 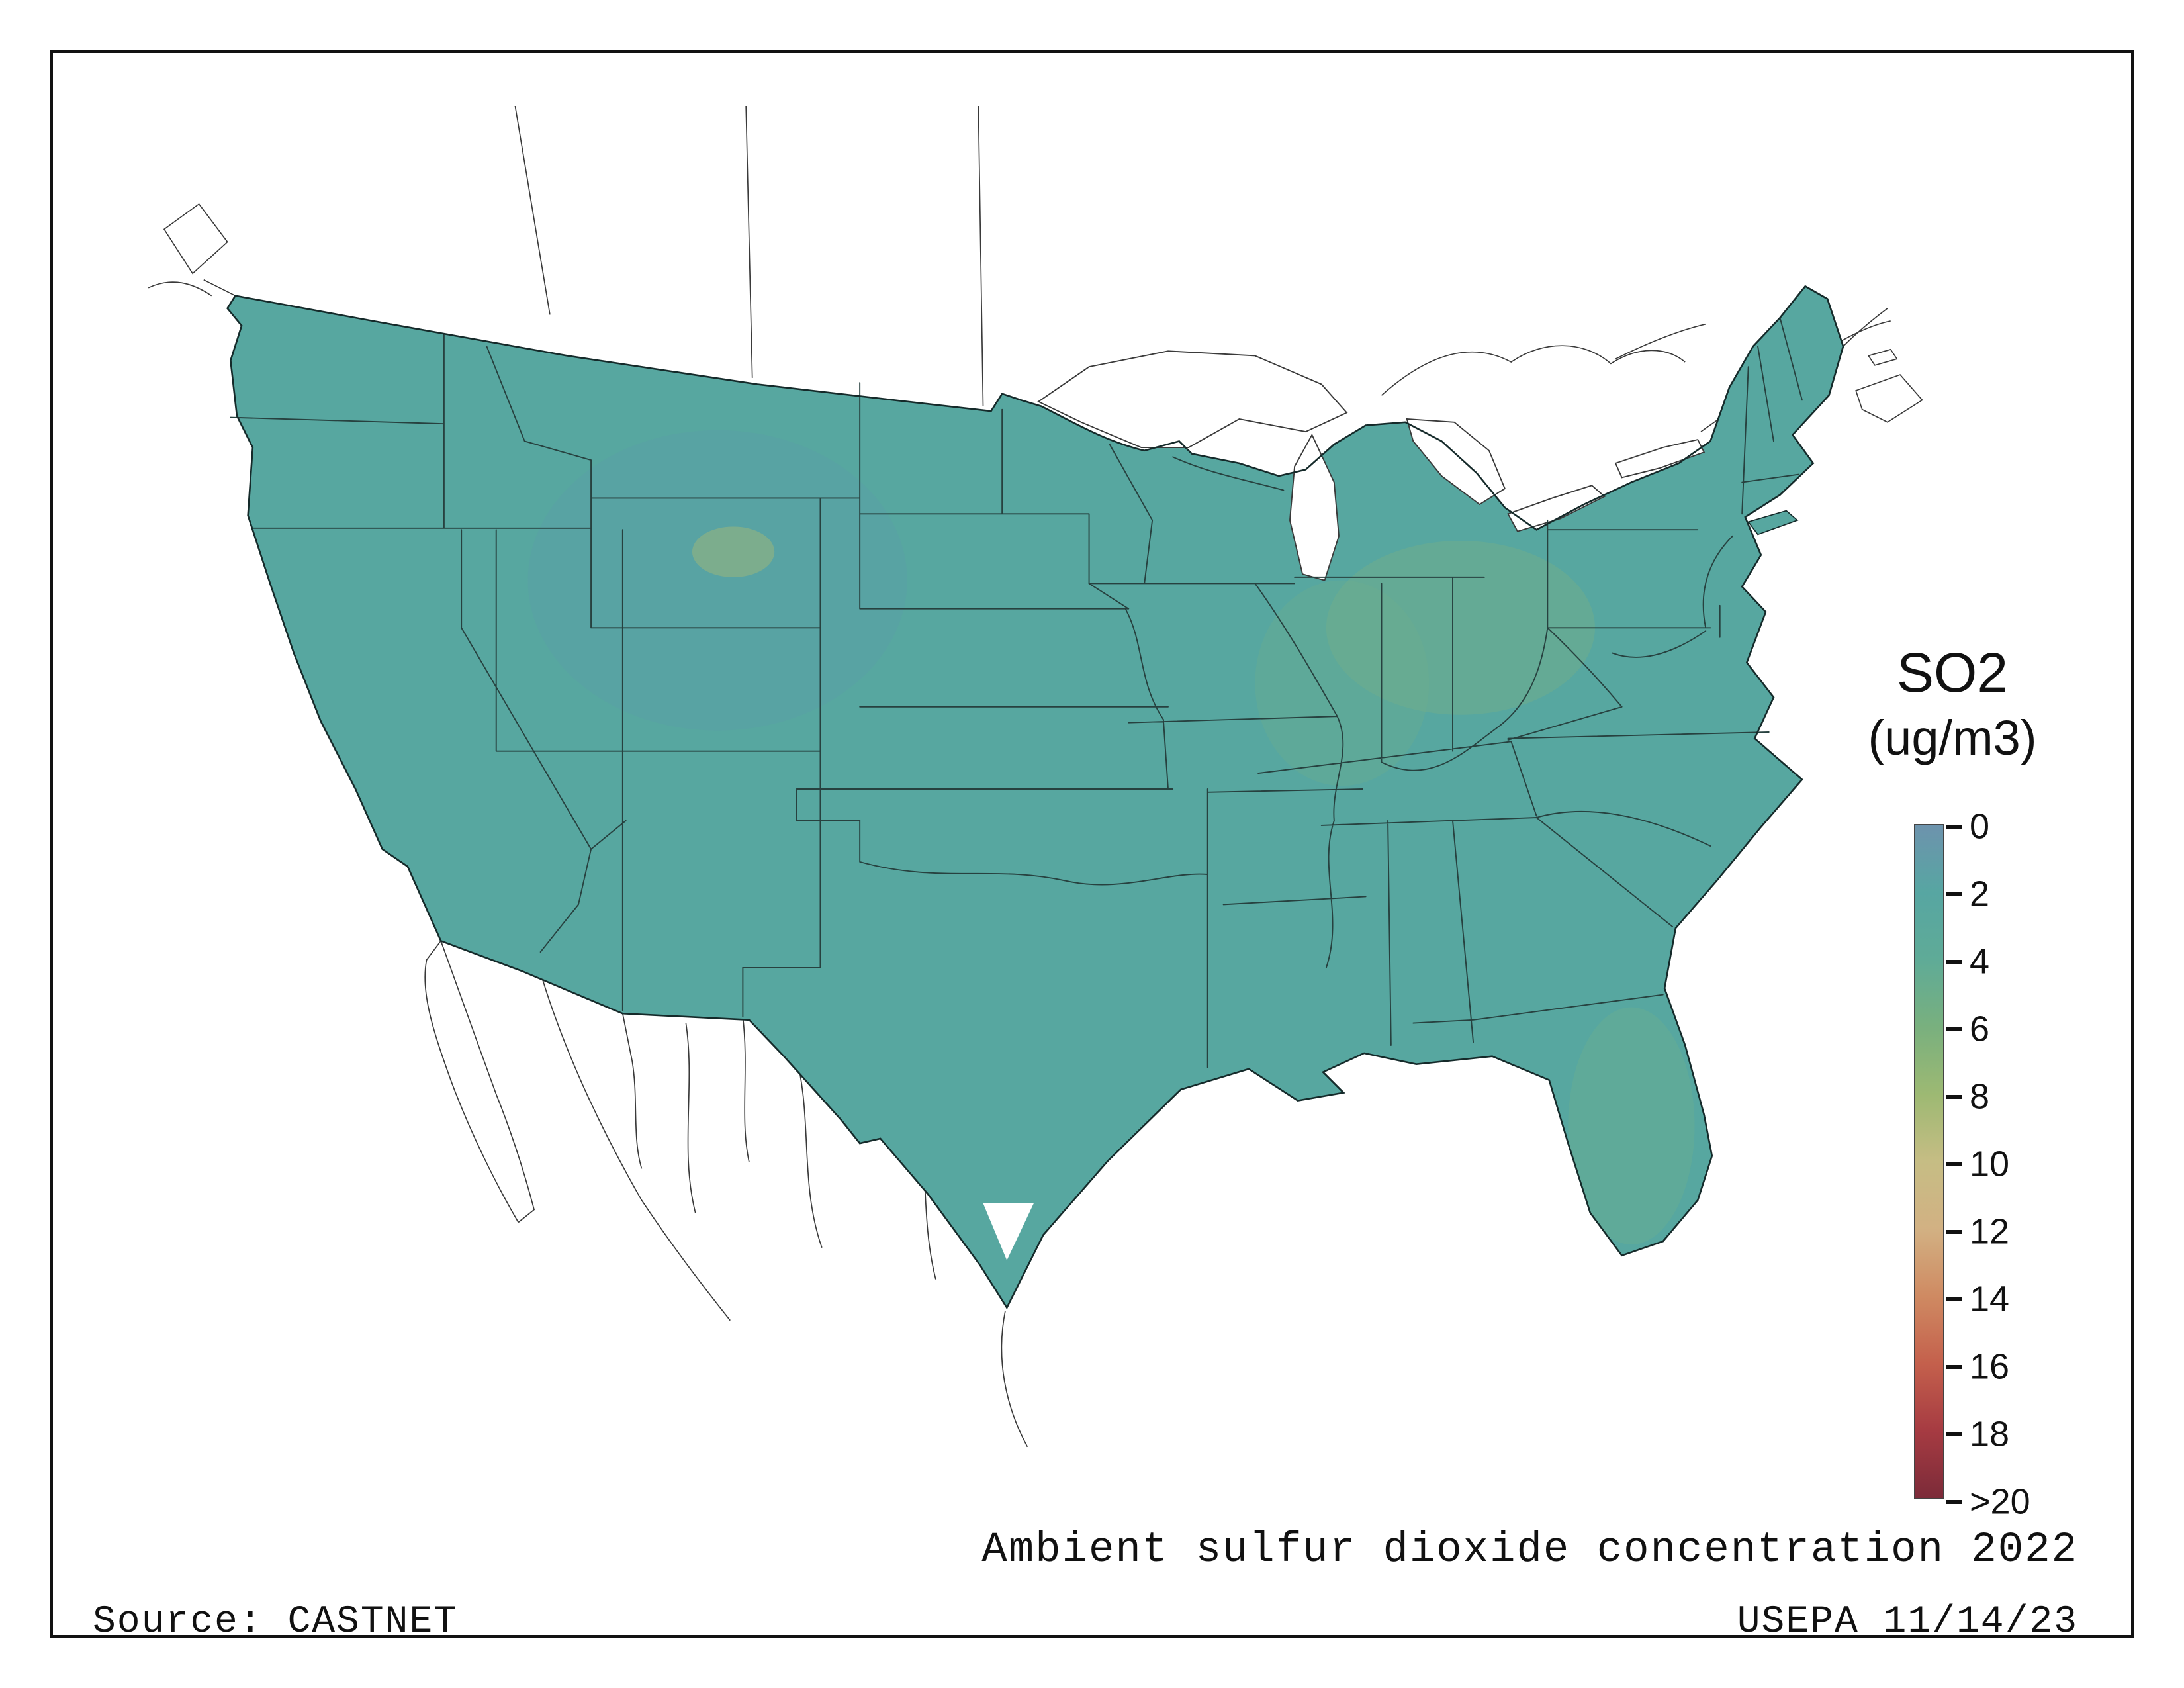 I want to click on illinois-tint, so click(x=1342, y=683).